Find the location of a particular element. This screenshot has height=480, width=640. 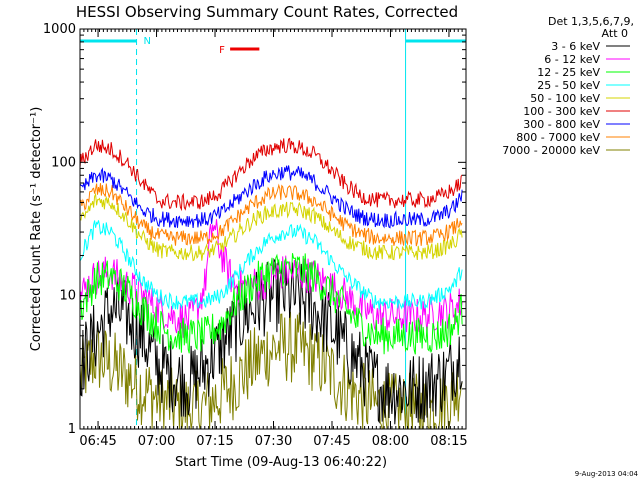

x-tick-label: 08:00 is located at coordinates (390, 441).